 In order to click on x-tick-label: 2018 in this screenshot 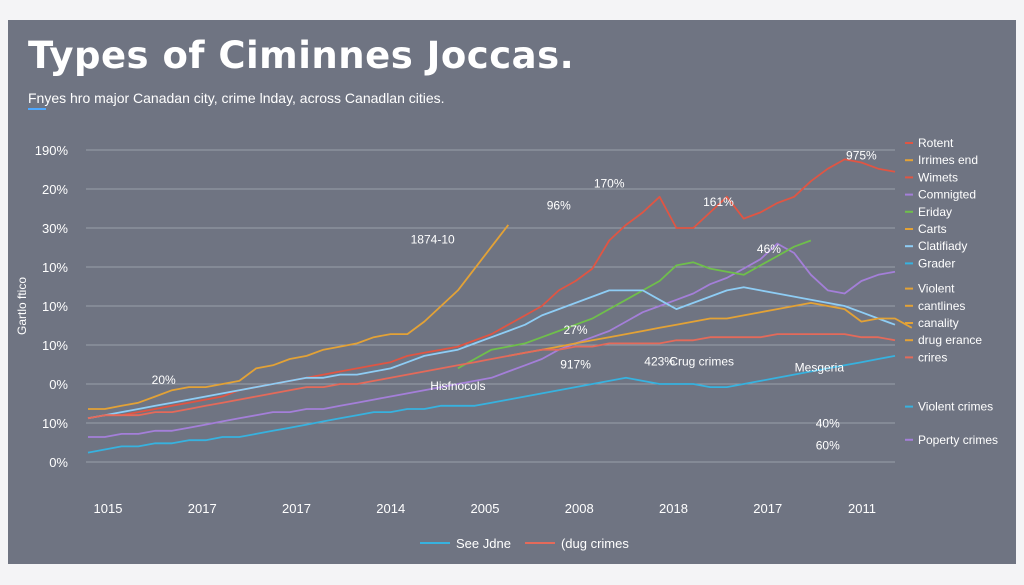, I will do `click(673, 508)`.